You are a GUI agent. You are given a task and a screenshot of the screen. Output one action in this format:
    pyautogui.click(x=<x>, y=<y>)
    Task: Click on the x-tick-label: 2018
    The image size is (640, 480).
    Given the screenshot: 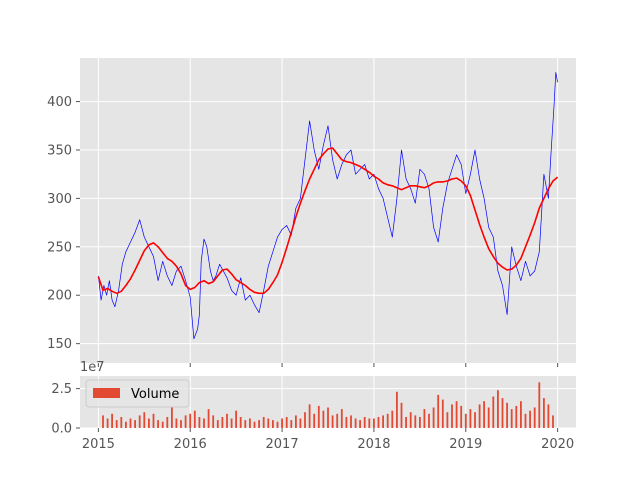 What is the action you would take?
    pyautogui.click(x=373, y=444)
    